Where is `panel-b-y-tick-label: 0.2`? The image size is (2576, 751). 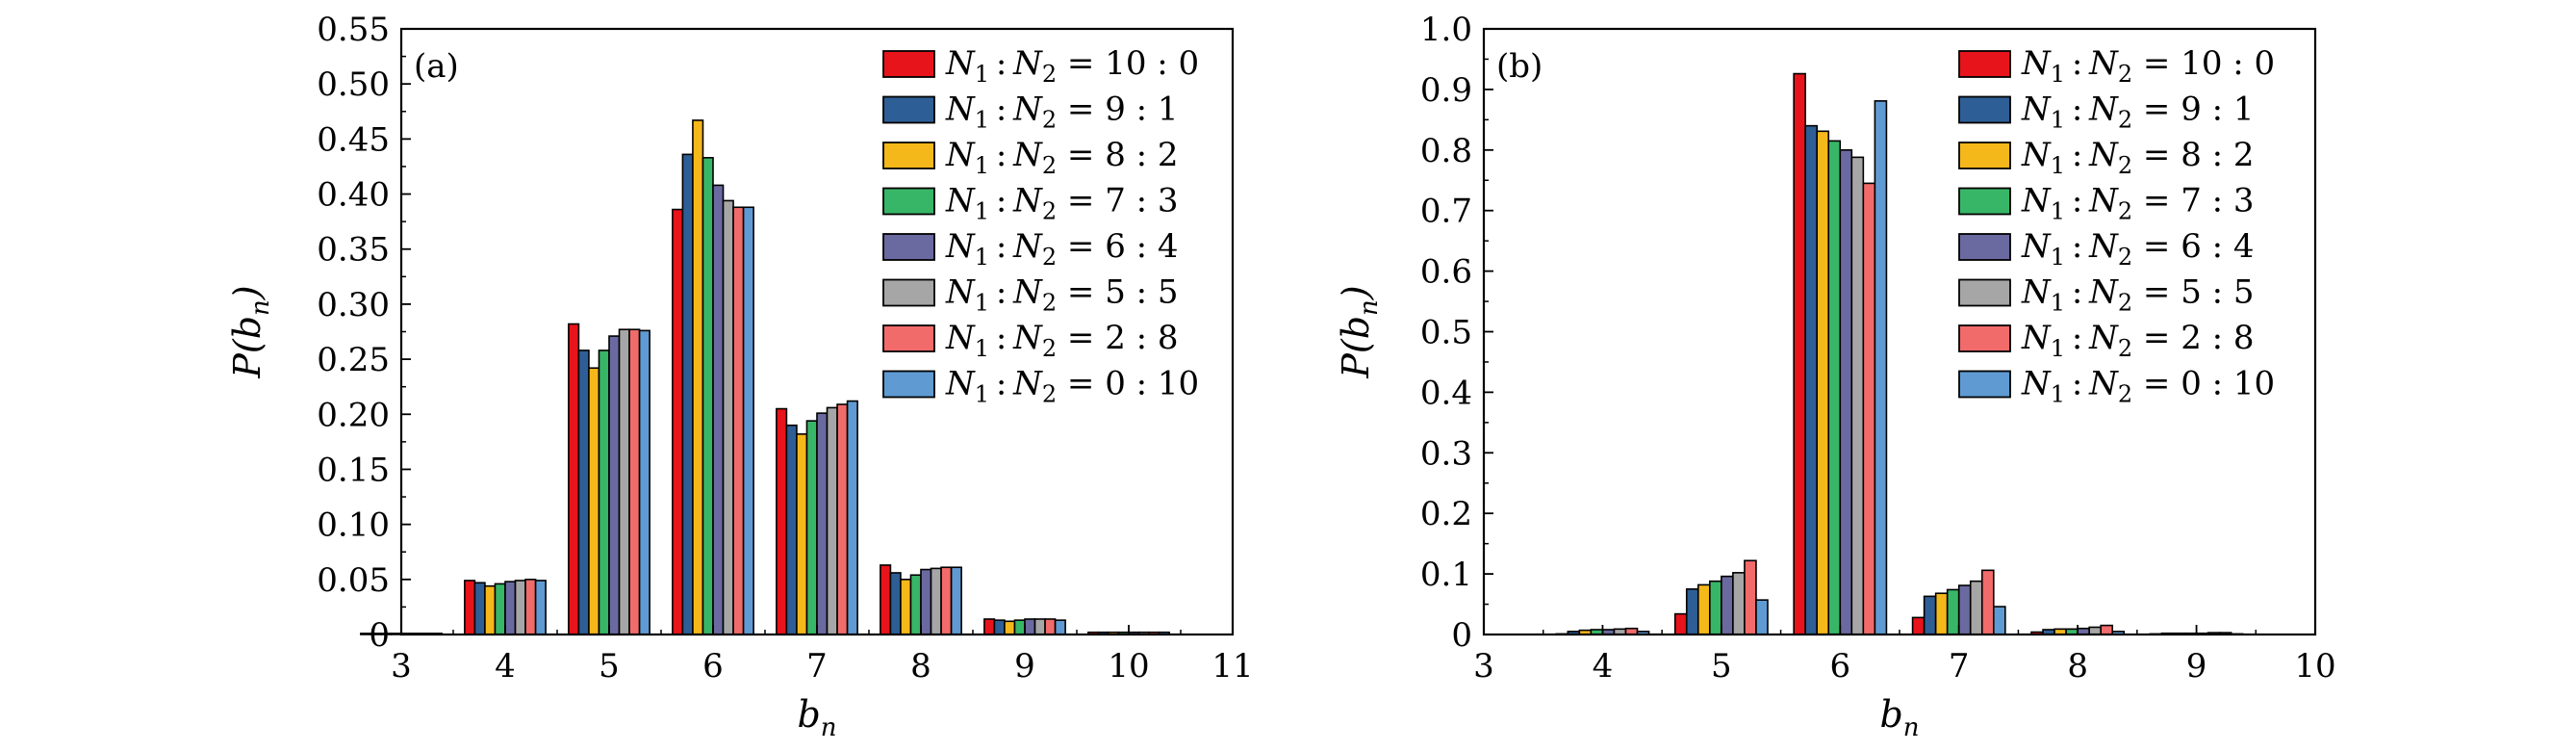
panel-b-y-tick-label: 0.2 is located at coordinates (1446, 514).